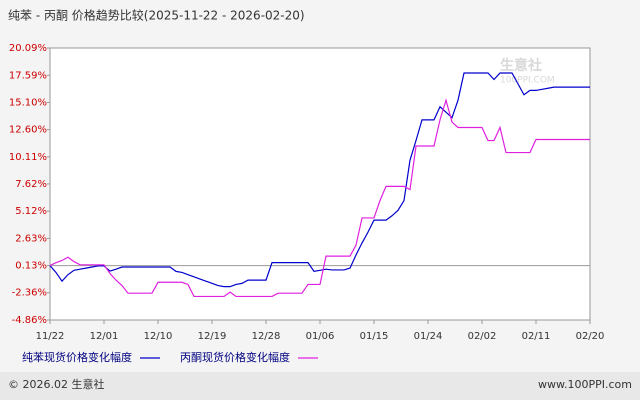 This screenshot has width=640, height=400. What do you see at coordinates (77, 357) in the screenshot?
I see `legend-label: 纯苯现货价格变化幅度` at bounding box center [77, 357].